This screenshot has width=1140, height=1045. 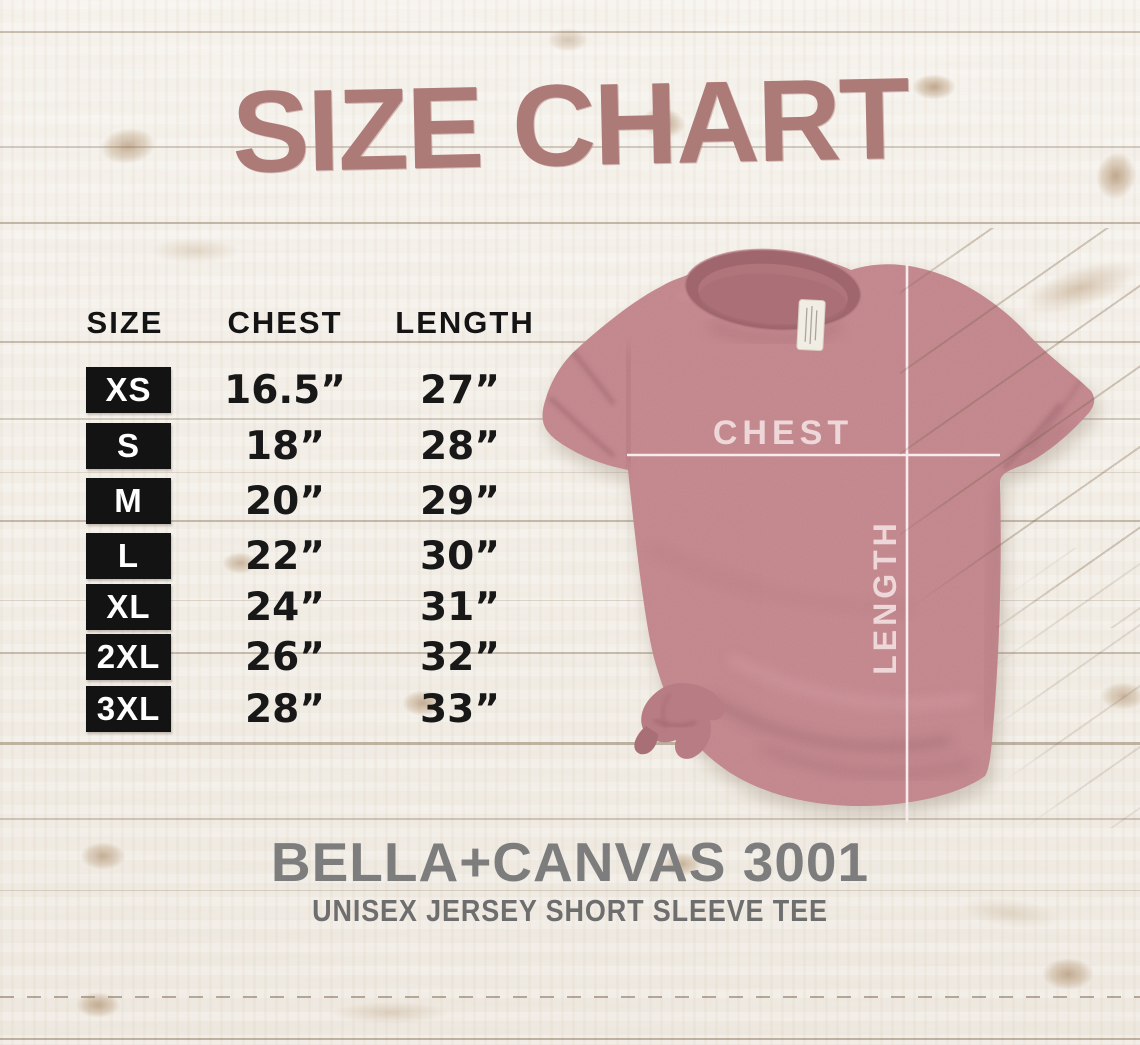 I want to click on table-row: 2XL 26” 32”, so click(x=280, y=657).